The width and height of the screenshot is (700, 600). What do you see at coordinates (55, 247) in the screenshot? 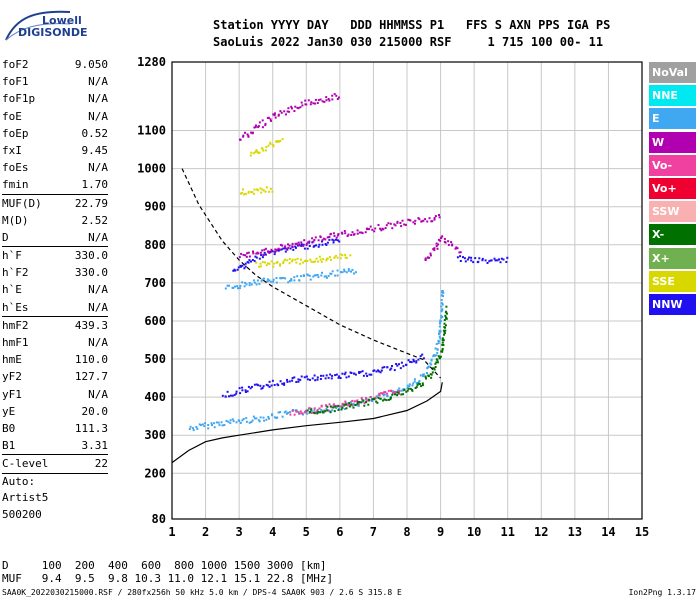
I see `divider` at bounding box center [55, 247].